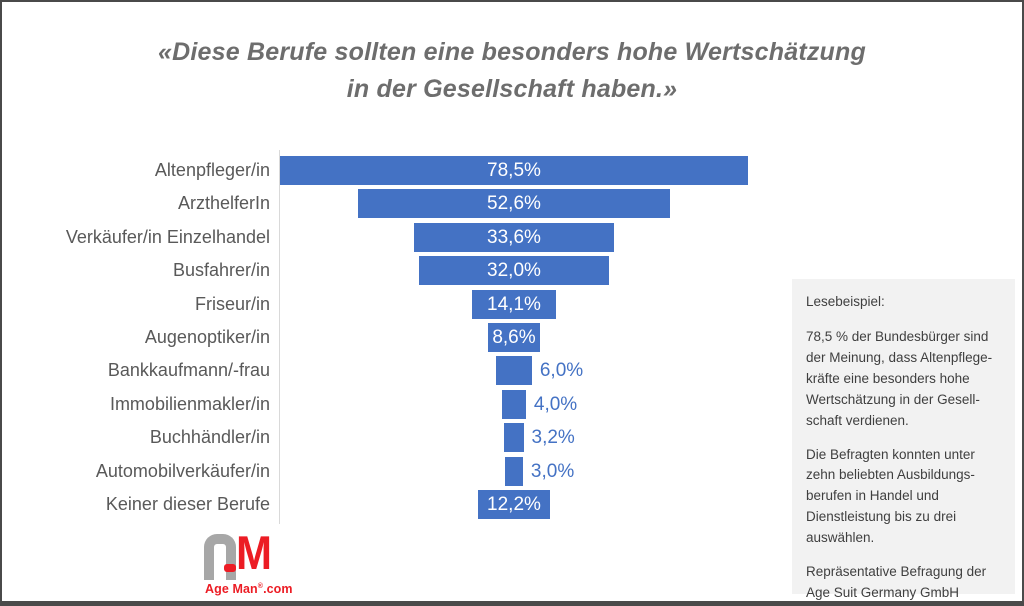  I want to click on chart-title-line-2: in der Gesellschaft haben.», so click(512, 89).